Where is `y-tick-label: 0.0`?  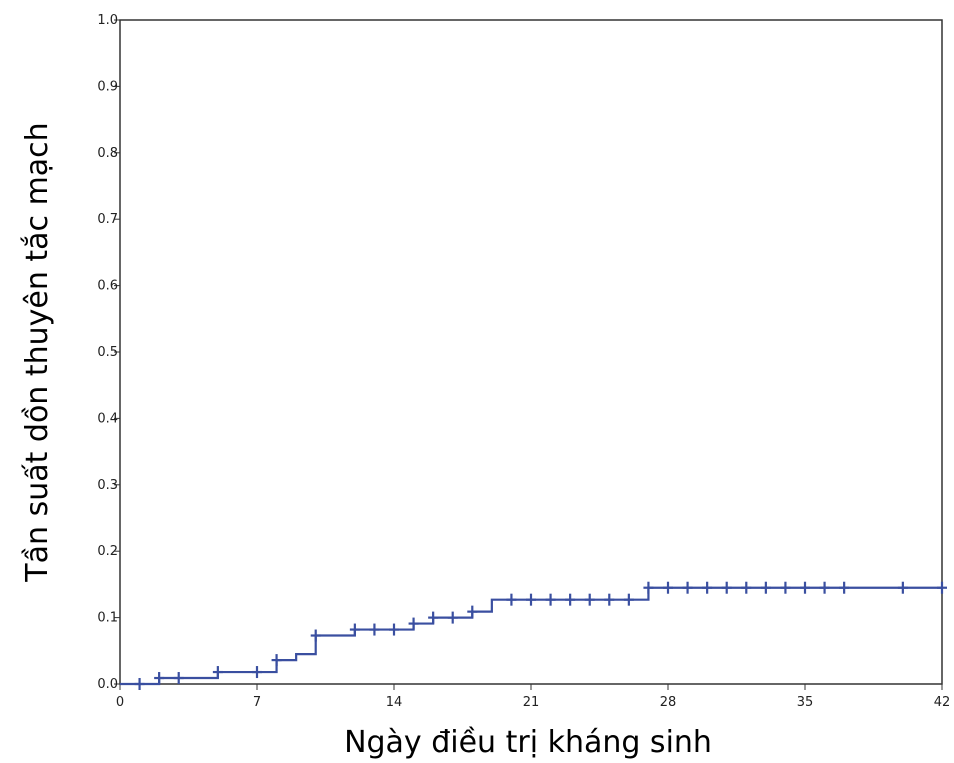
y-tick-label: 0.0 is located at coordinates (107, 684).